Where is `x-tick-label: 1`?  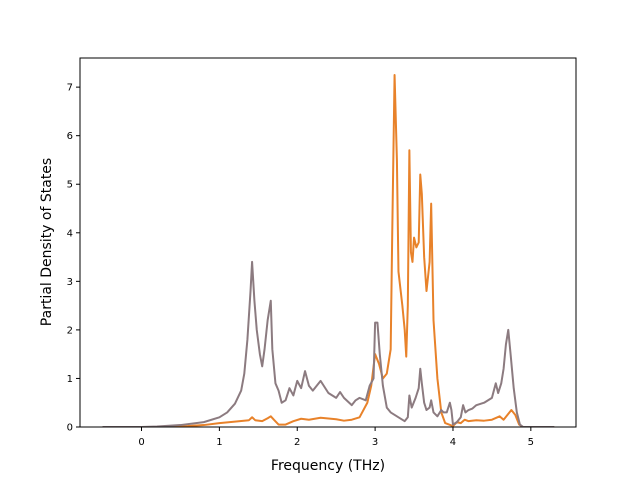 x-tick-label: 1 is located at coordinates (219, 442).